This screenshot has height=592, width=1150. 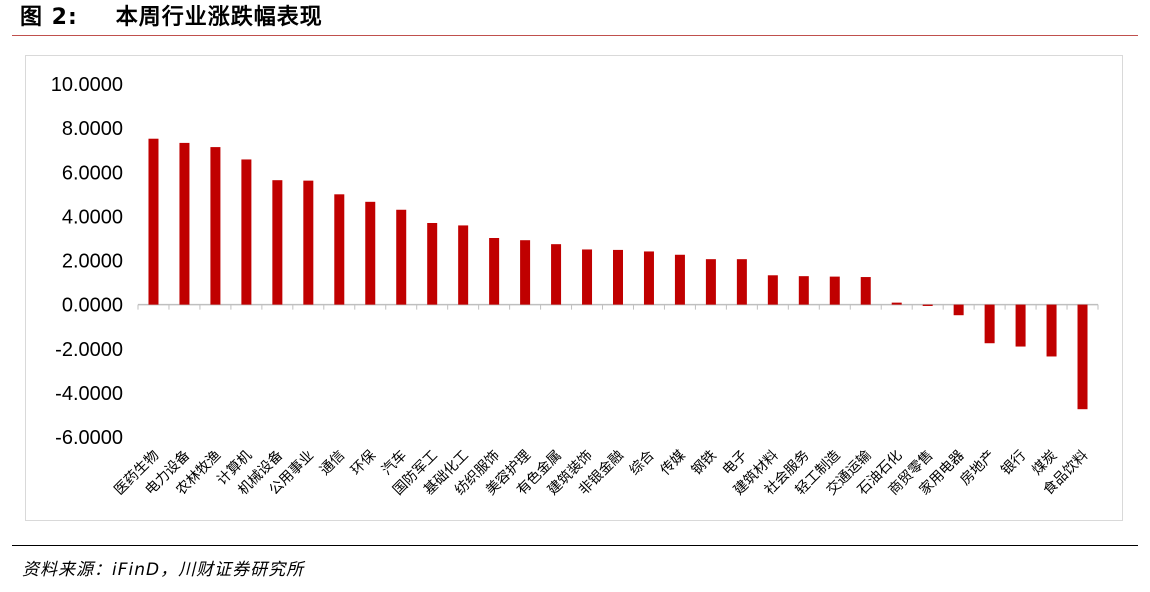 What do you see at coordinates (977, 468) in the screenshot?
I see `x-tick-label: 房地产` at bounding box center [977, 468].